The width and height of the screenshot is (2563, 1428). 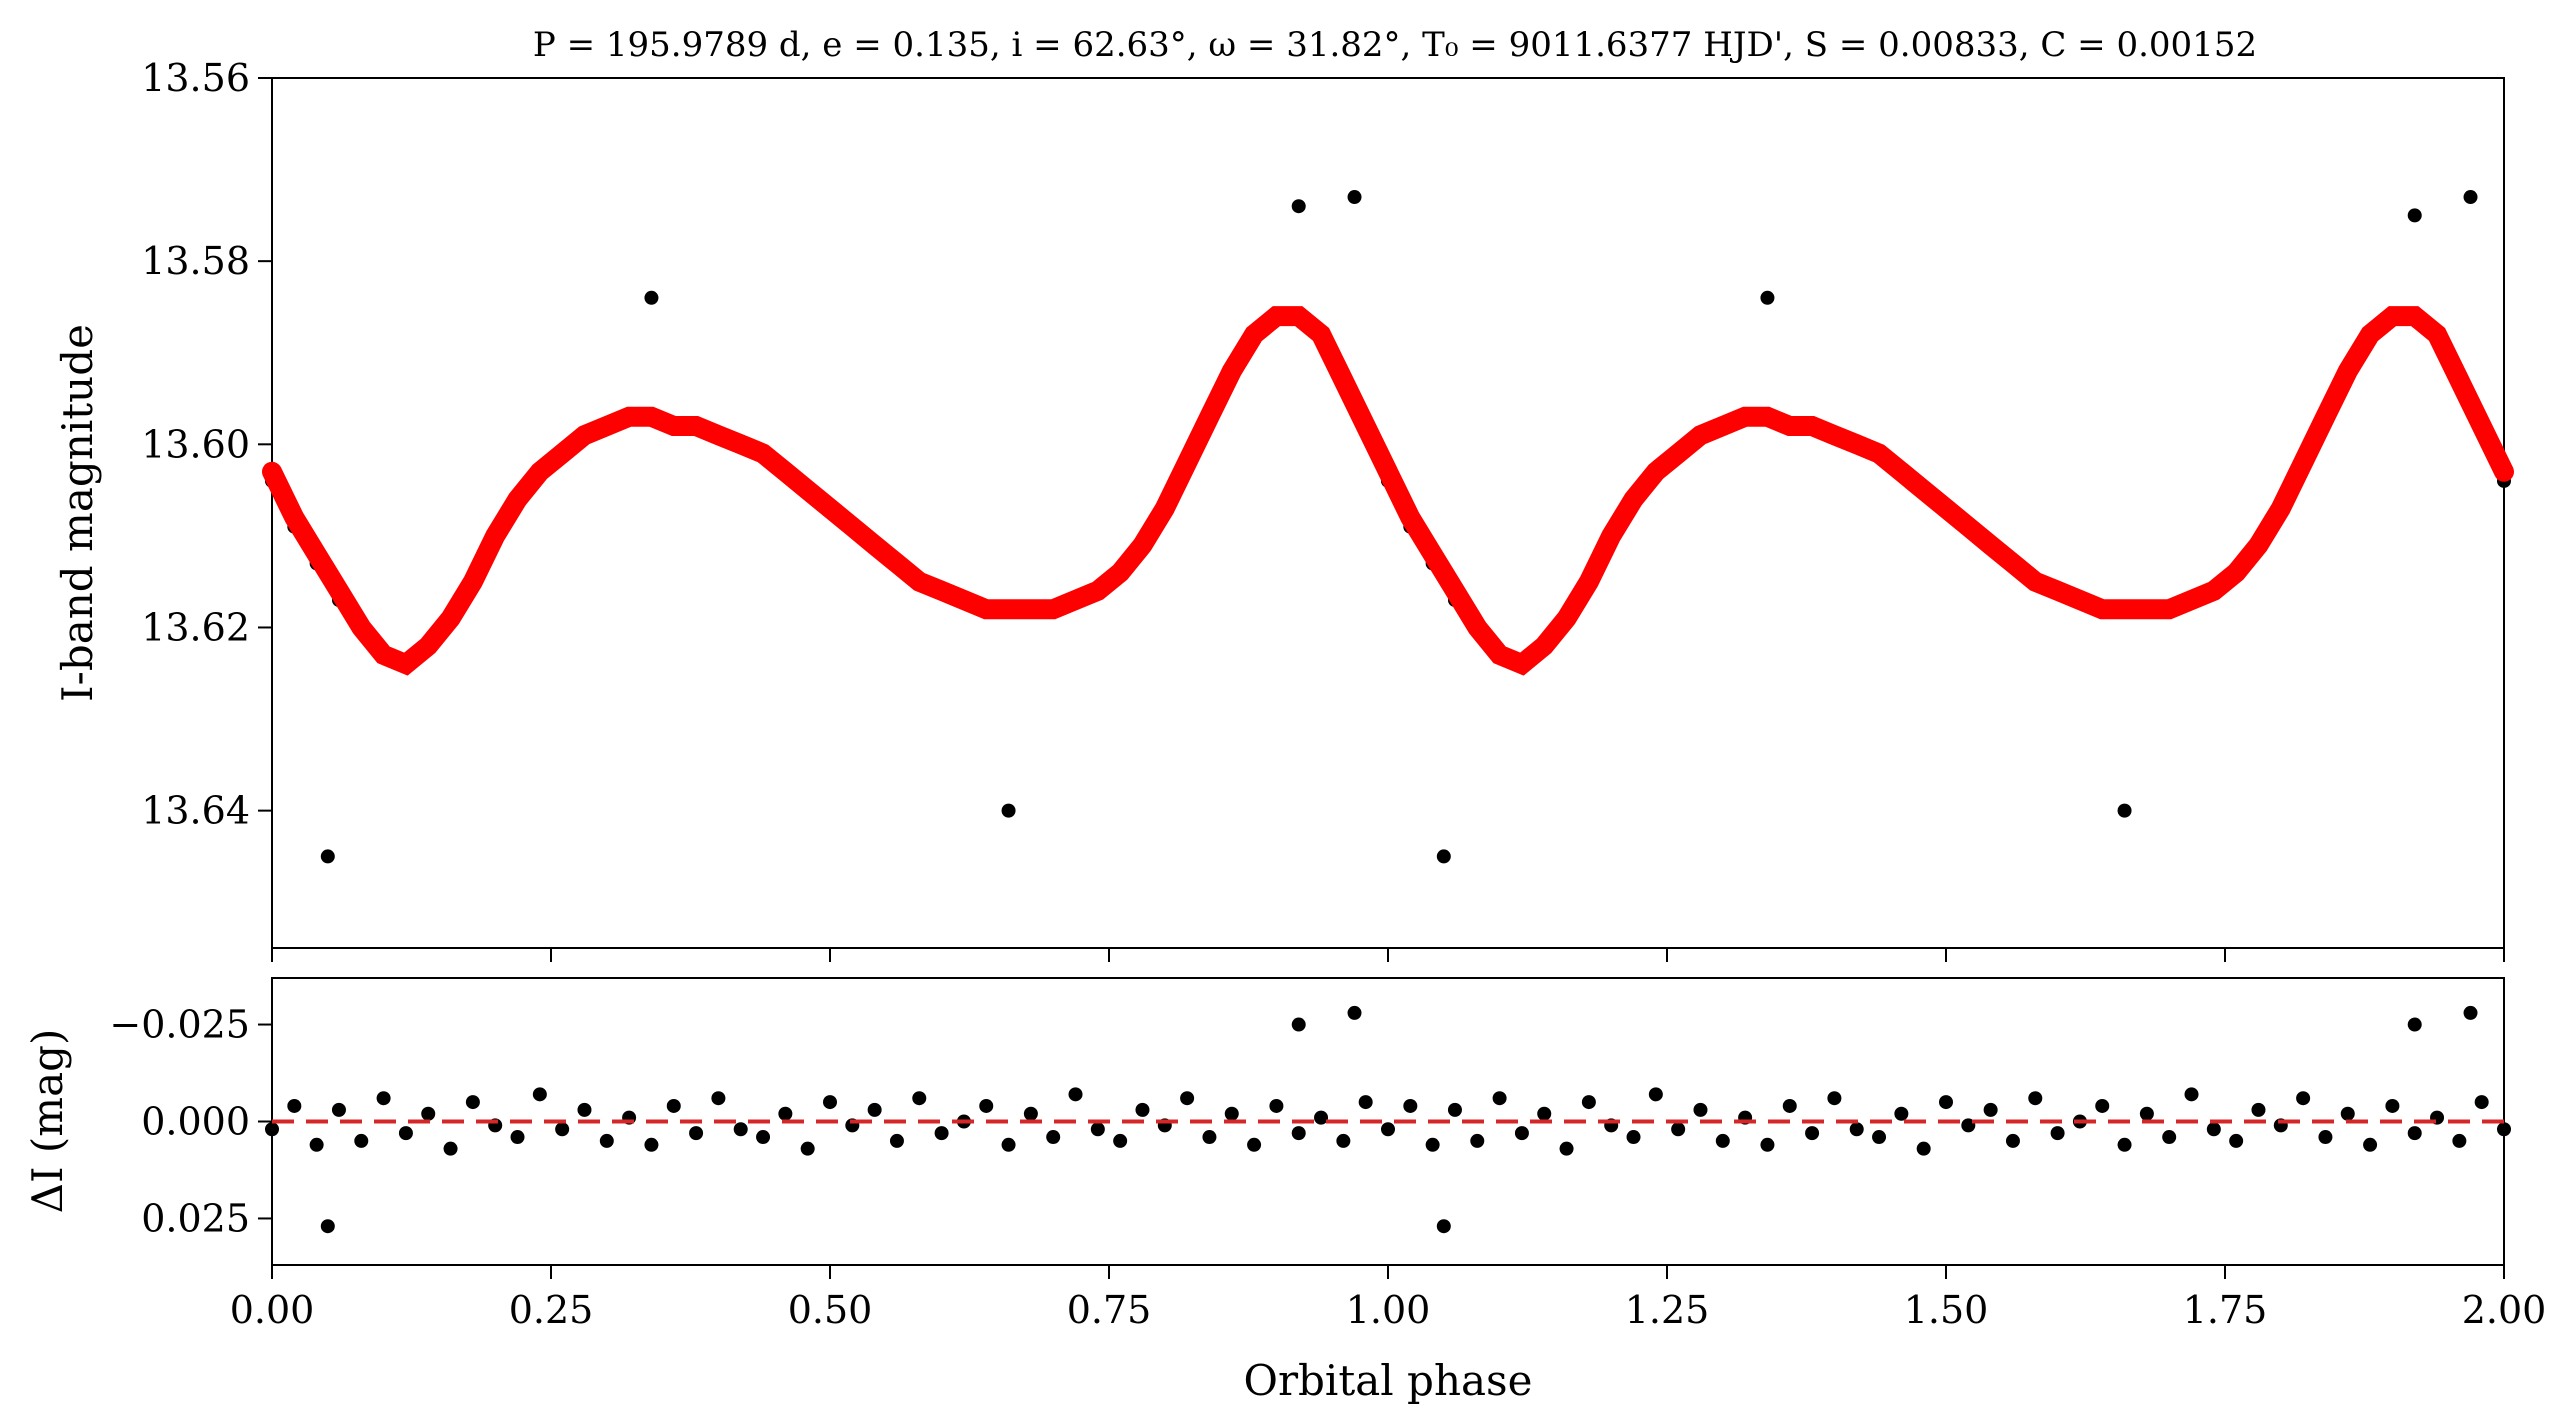 I want to click on residual-points, so click(x=1388, y=1119).